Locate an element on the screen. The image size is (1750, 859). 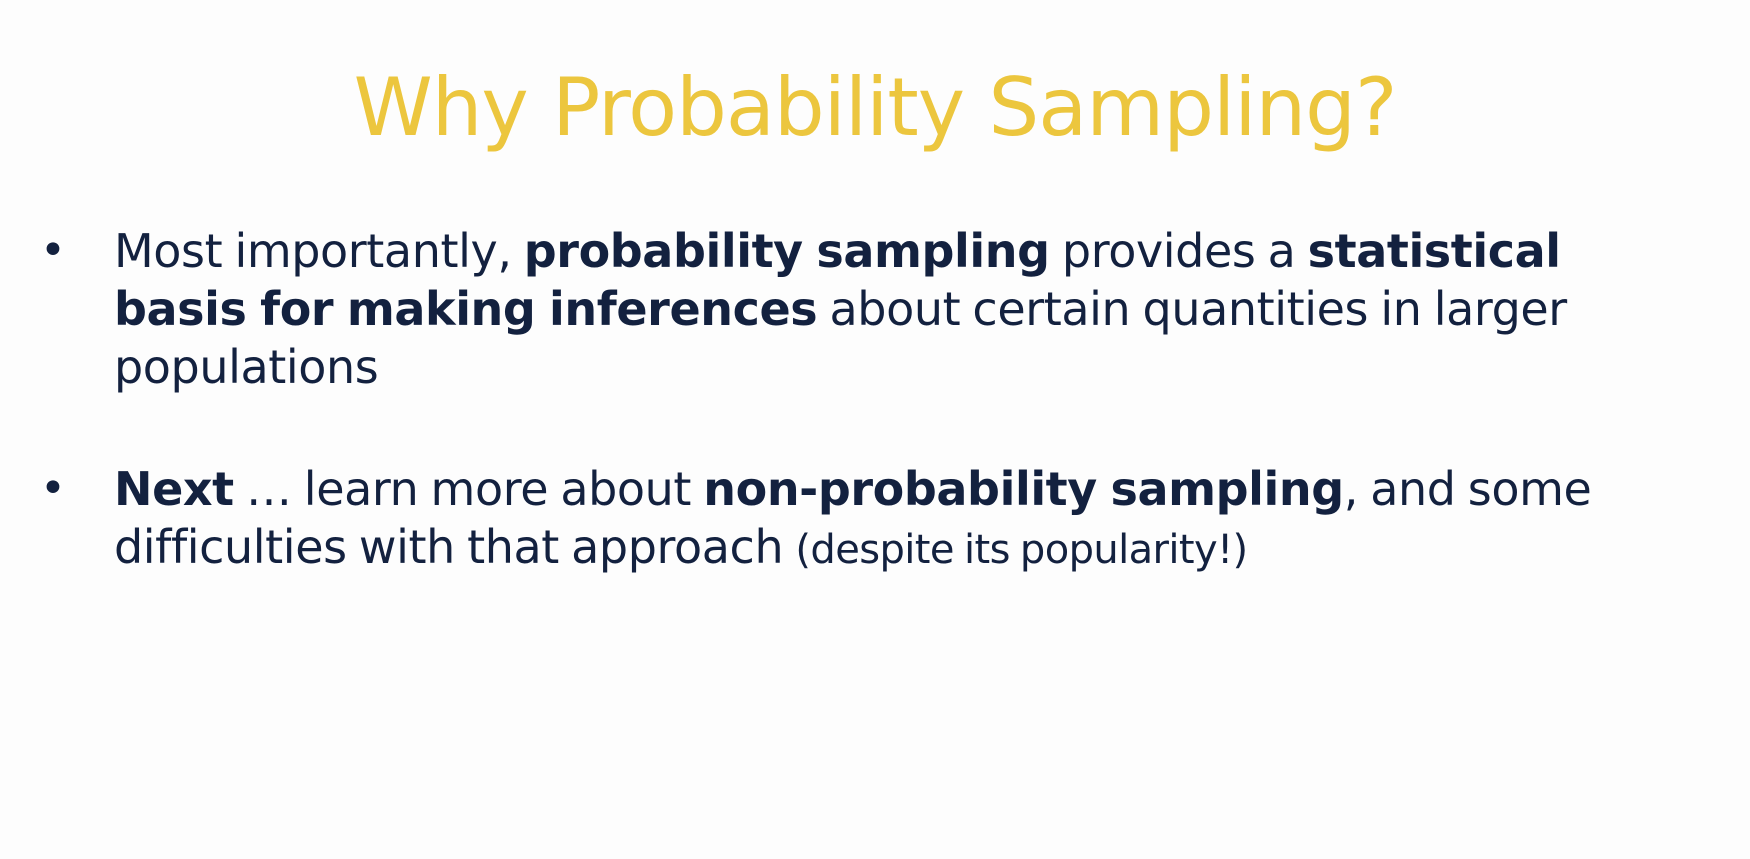
parenthetical-note: (despite its popularity!) is located at coordinates (1021, 550).